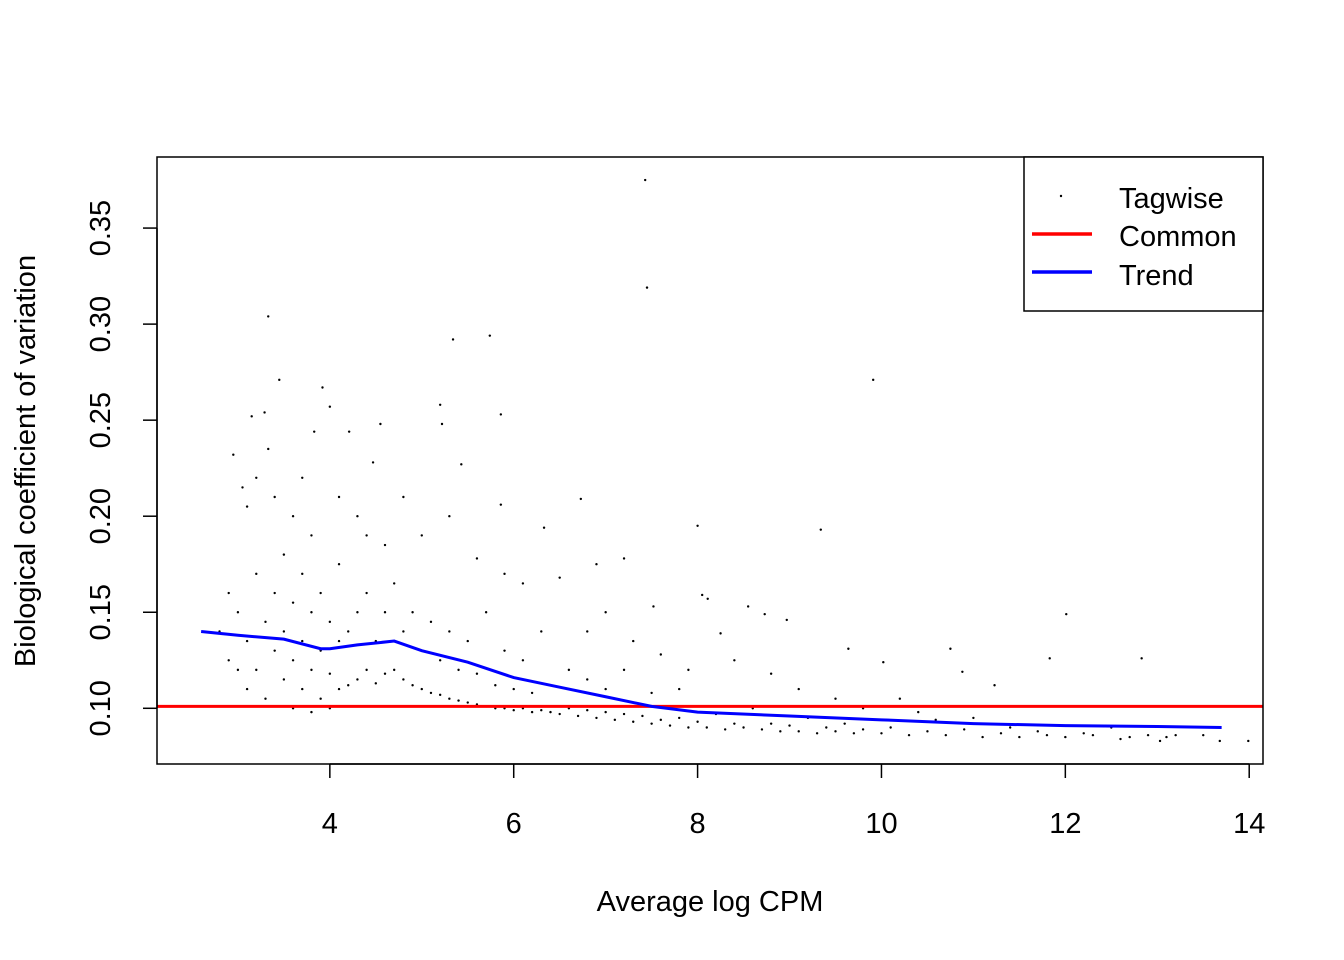 The height and width of the screenshot is (960, 1344). I want to click on legend-tagwise-point, so click(1061, 196).